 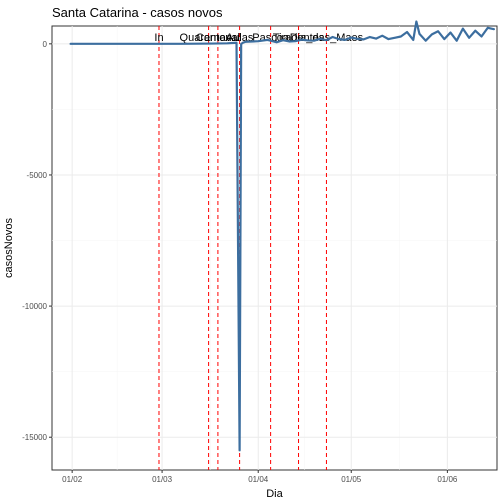 I want to click on x-axis-ticks: 01/02 01/03 01/04 01/05 01/06, so click(x=260, y=477).